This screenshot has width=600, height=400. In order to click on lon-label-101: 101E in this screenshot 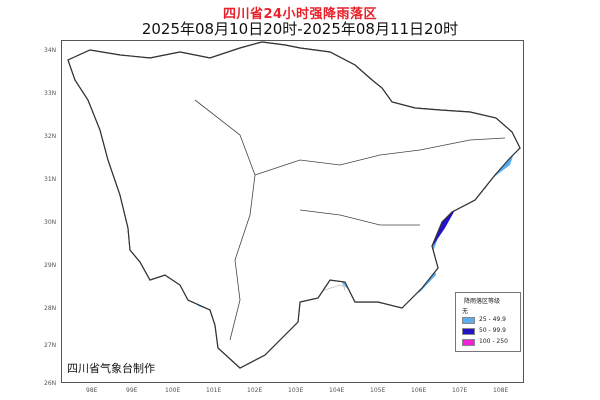, I will do `click(214, 390)`.